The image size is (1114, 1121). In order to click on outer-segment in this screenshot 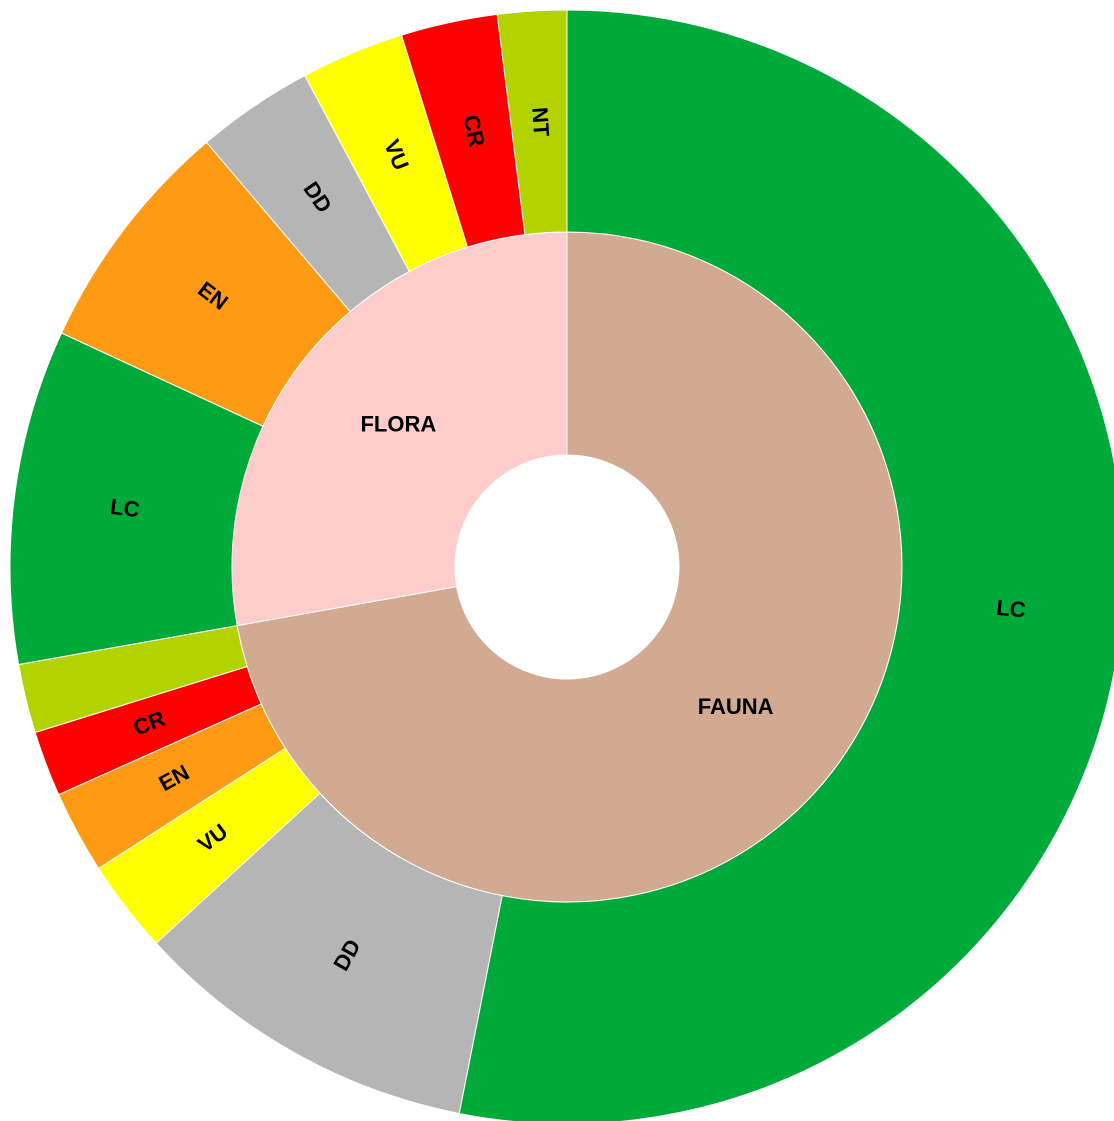, I will do `click(532, 122)`.